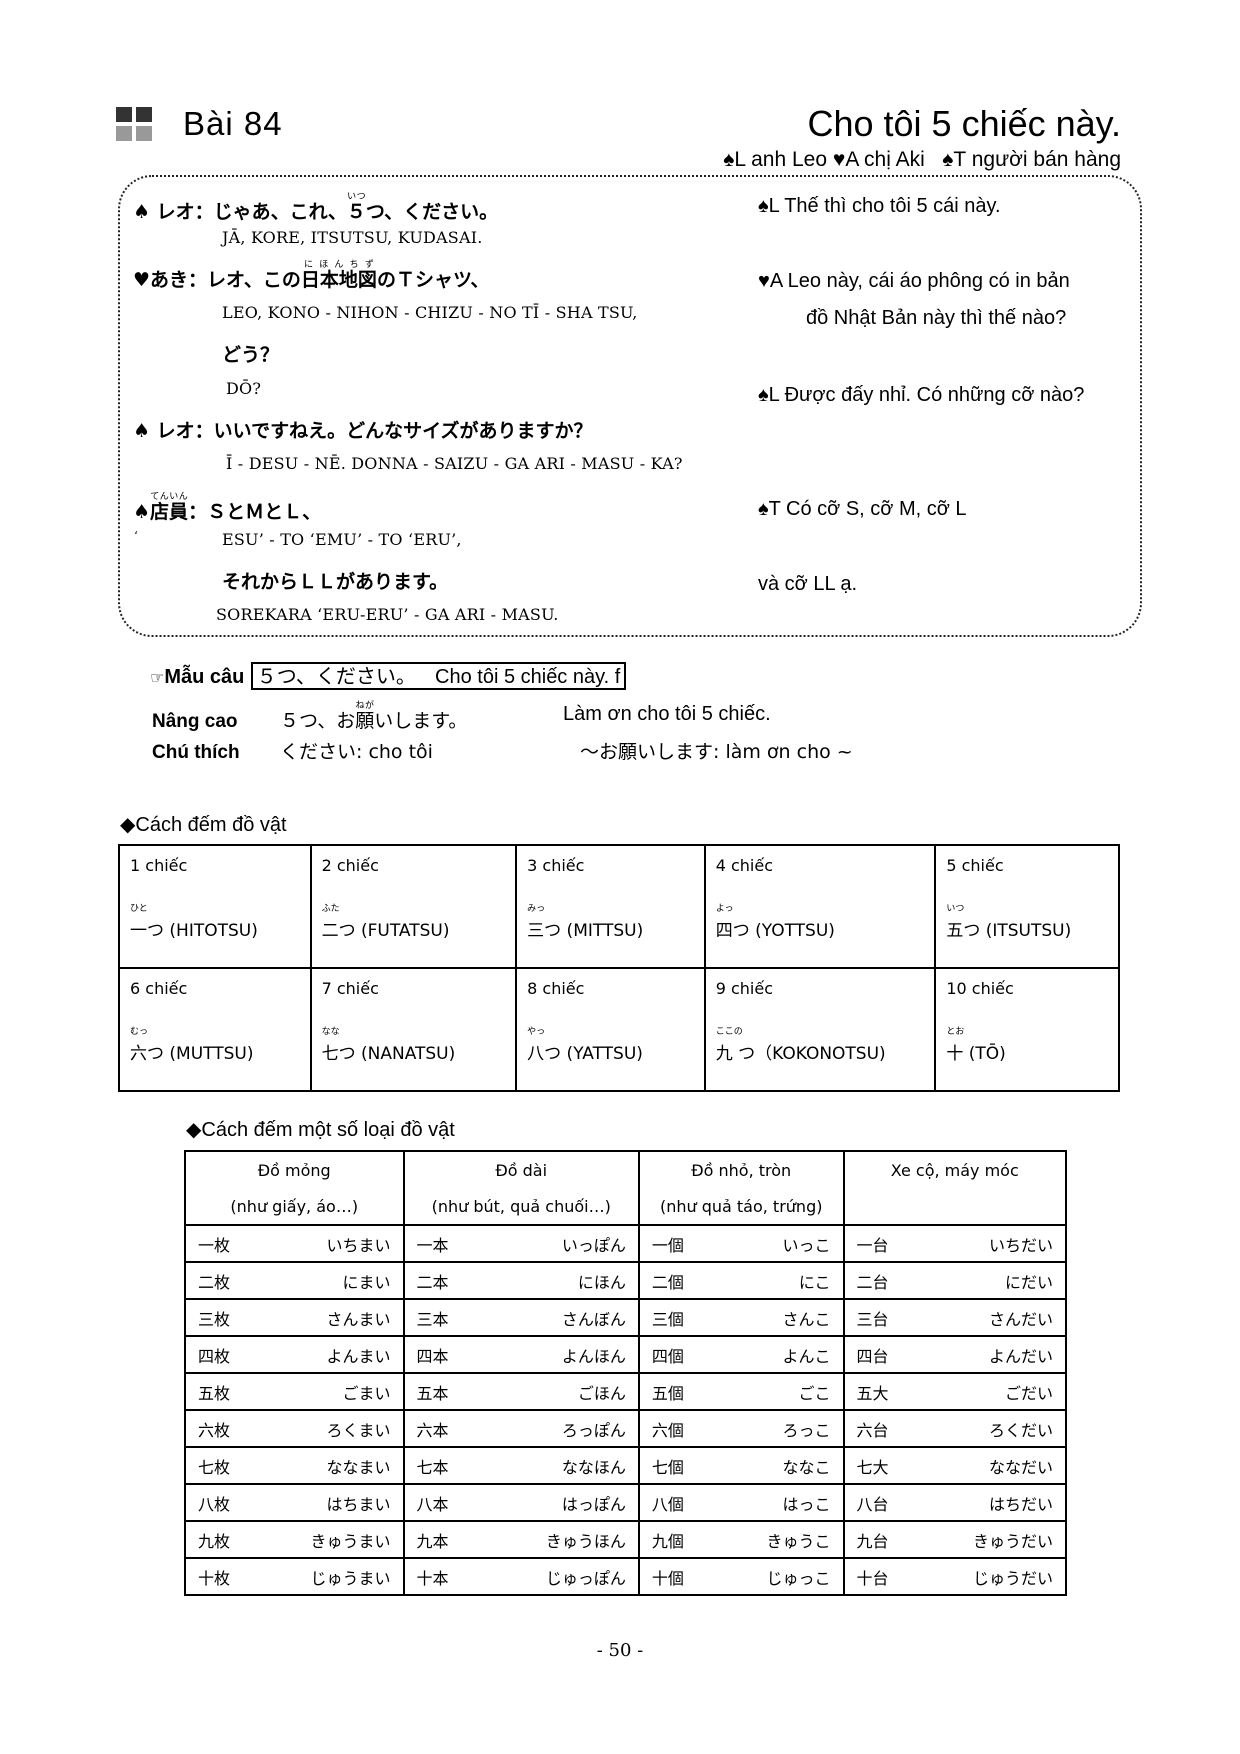  What do you see at coordinates (350, 1578) in the screenshot?
I see `counter-reading: じゅうまい` at bounding box center [350, 1578].